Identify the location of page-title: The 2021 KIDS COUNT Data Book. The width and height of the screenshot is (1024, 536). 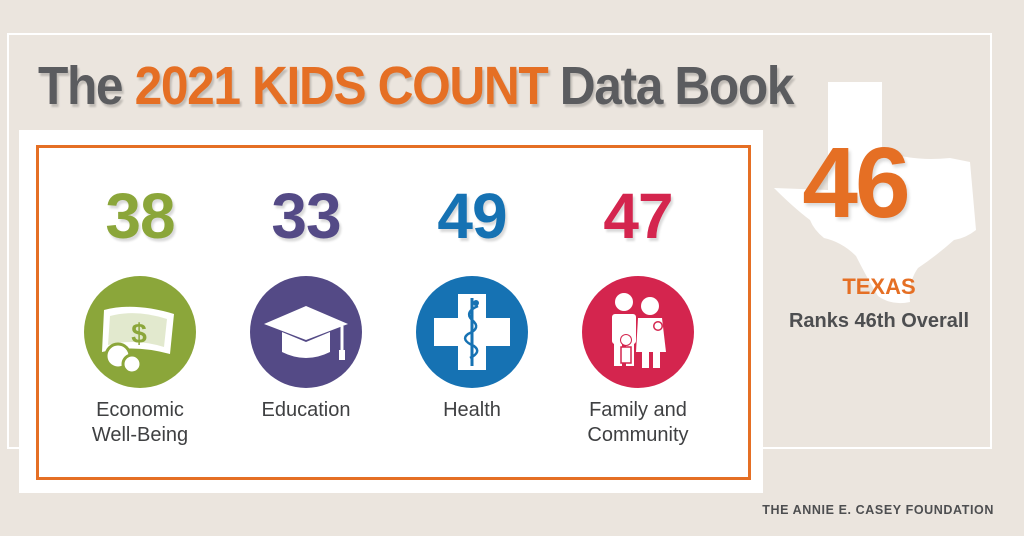
(416, 86).